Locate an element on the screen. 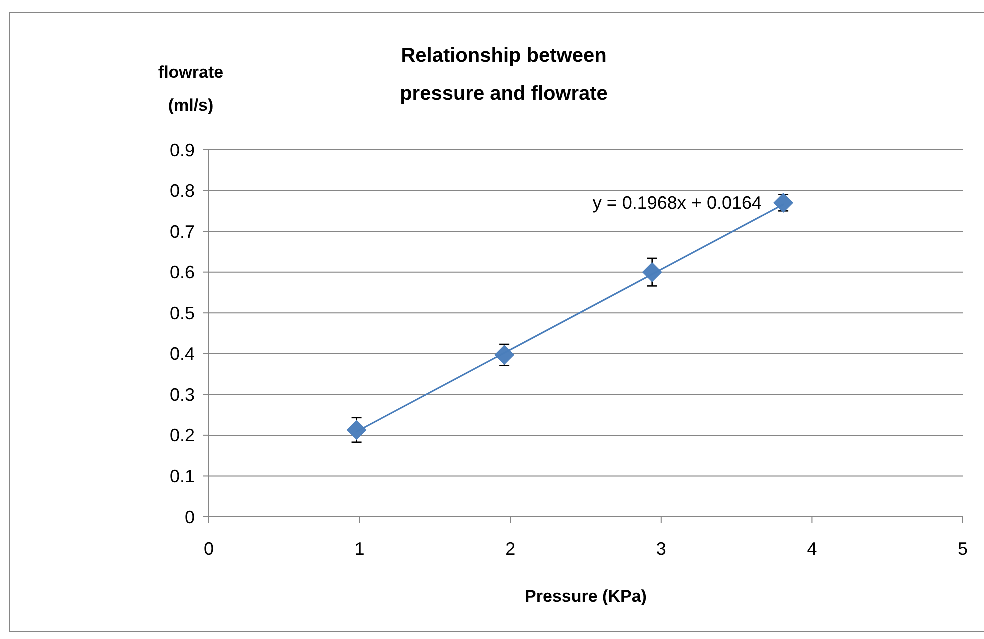 This screenshot has height=639, width=984. x-tick-label: 3 is located at coordinates (661, 549).